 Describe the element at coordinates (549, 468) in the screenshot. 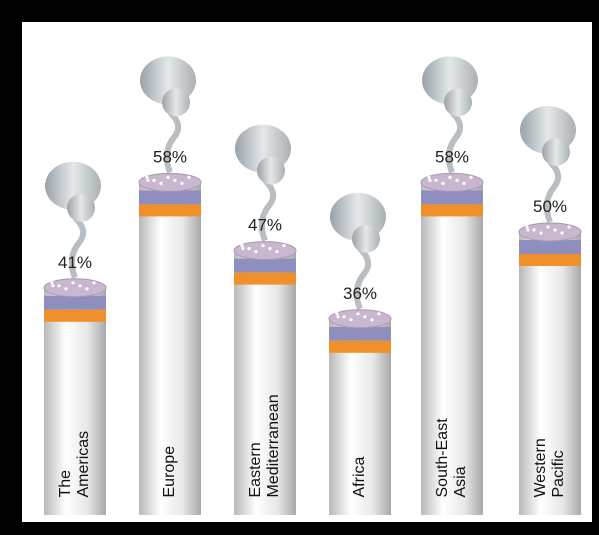

I see `category-label: Western Pacific` at that location.